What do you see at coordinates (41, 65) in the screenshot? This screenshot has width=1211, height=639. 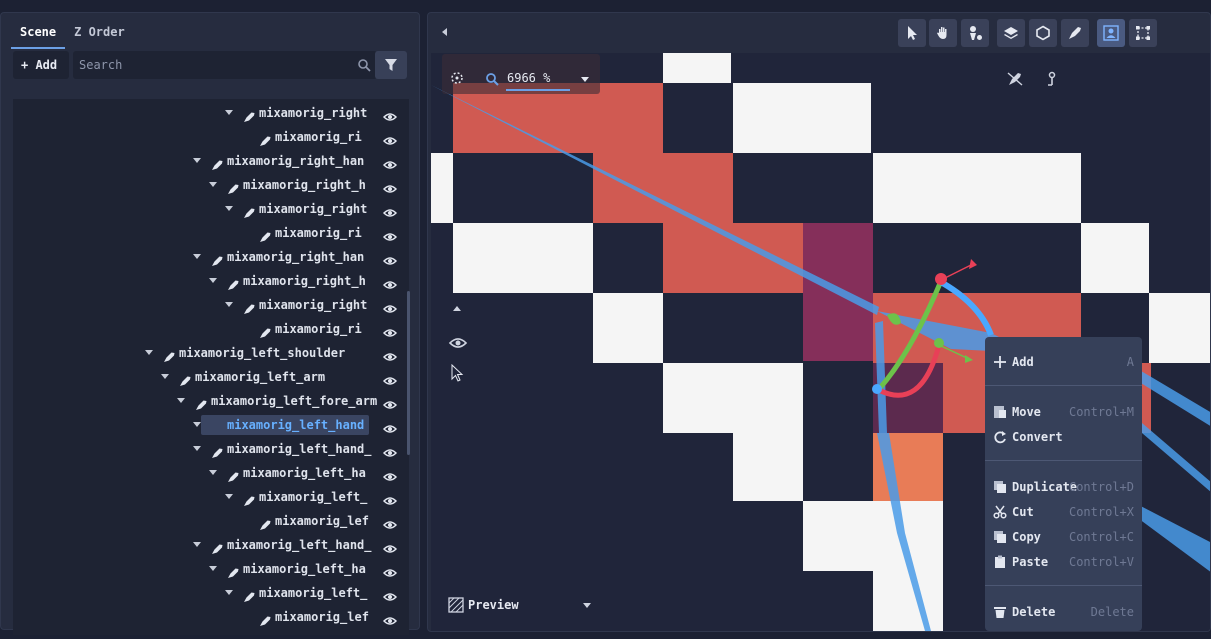 I see `add-node-button: + Add` at bounding box center [41, 65].